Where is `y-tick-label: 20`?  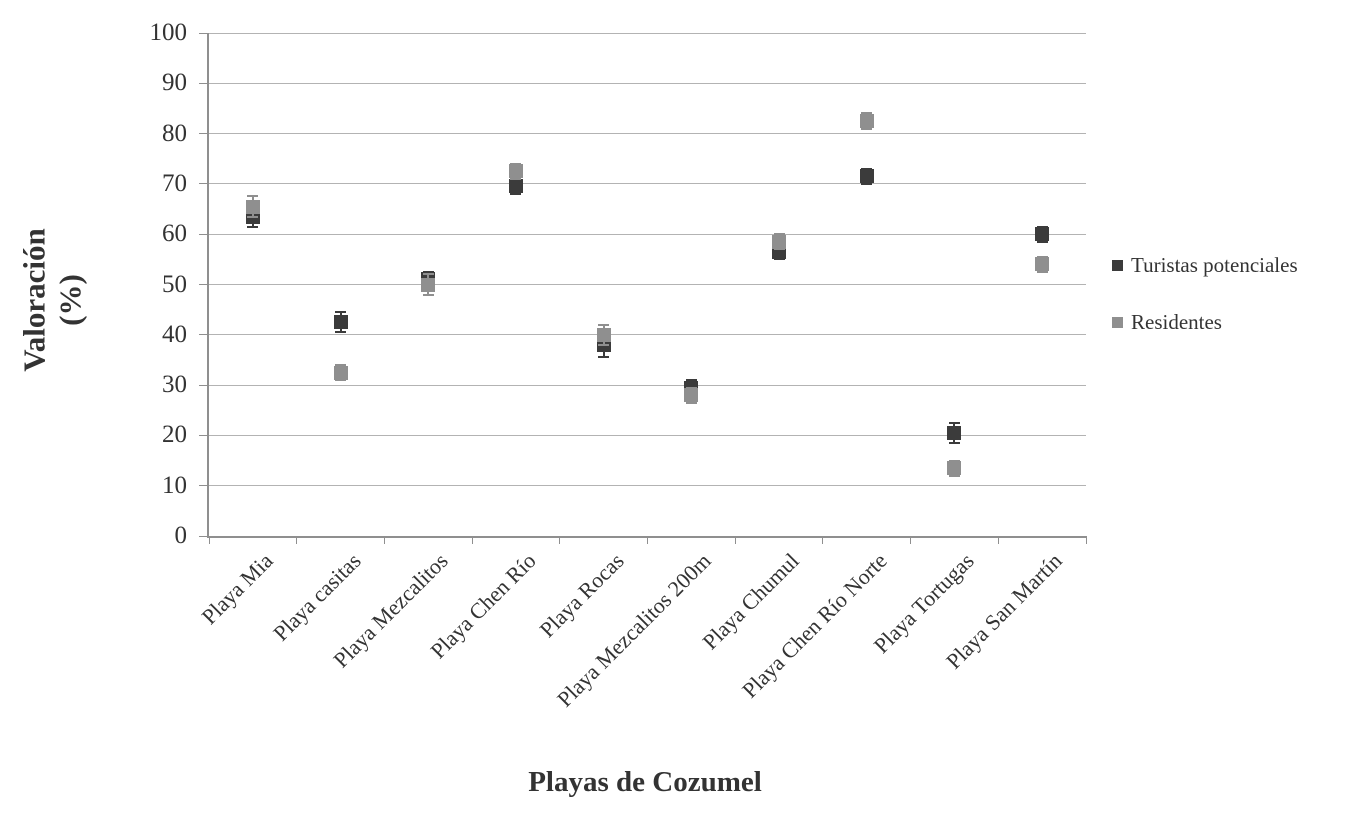
y-tick-label: 20 is located at coordinates (174, 435).